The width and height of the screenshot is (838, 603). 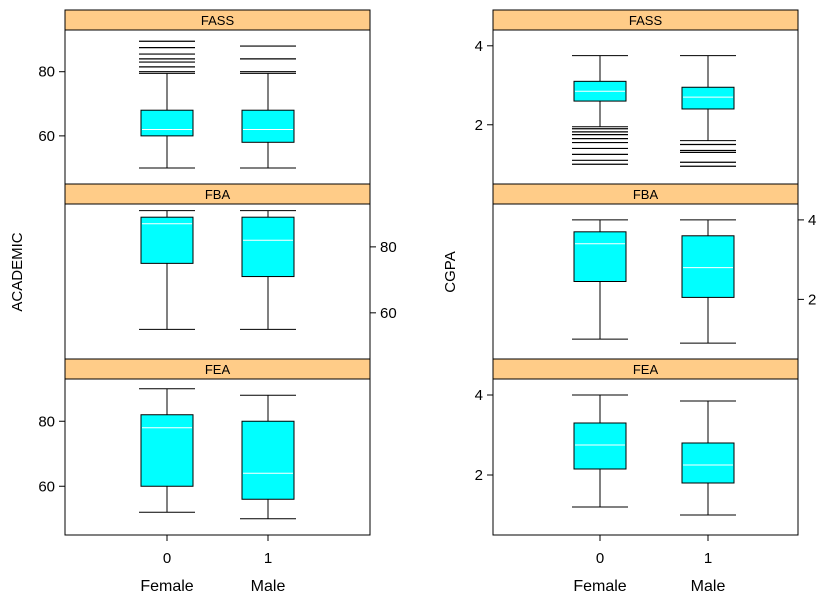 I want to click on panel-fba: FBA 60 80, so click(x=230, y=271).